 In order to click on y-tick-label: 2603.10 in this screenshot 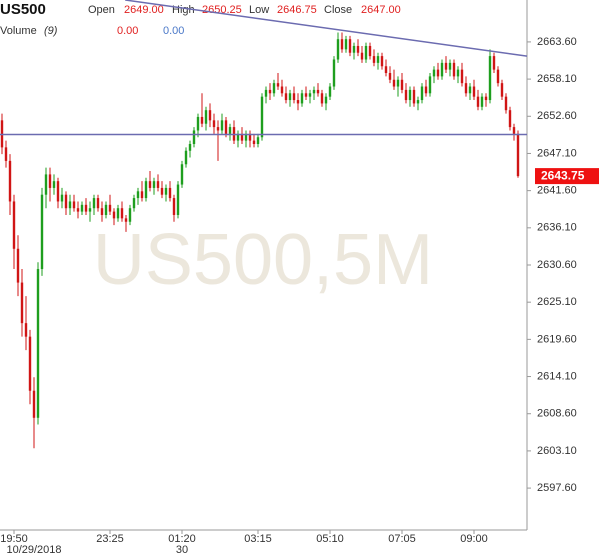, I will do `click(557, 451)`.